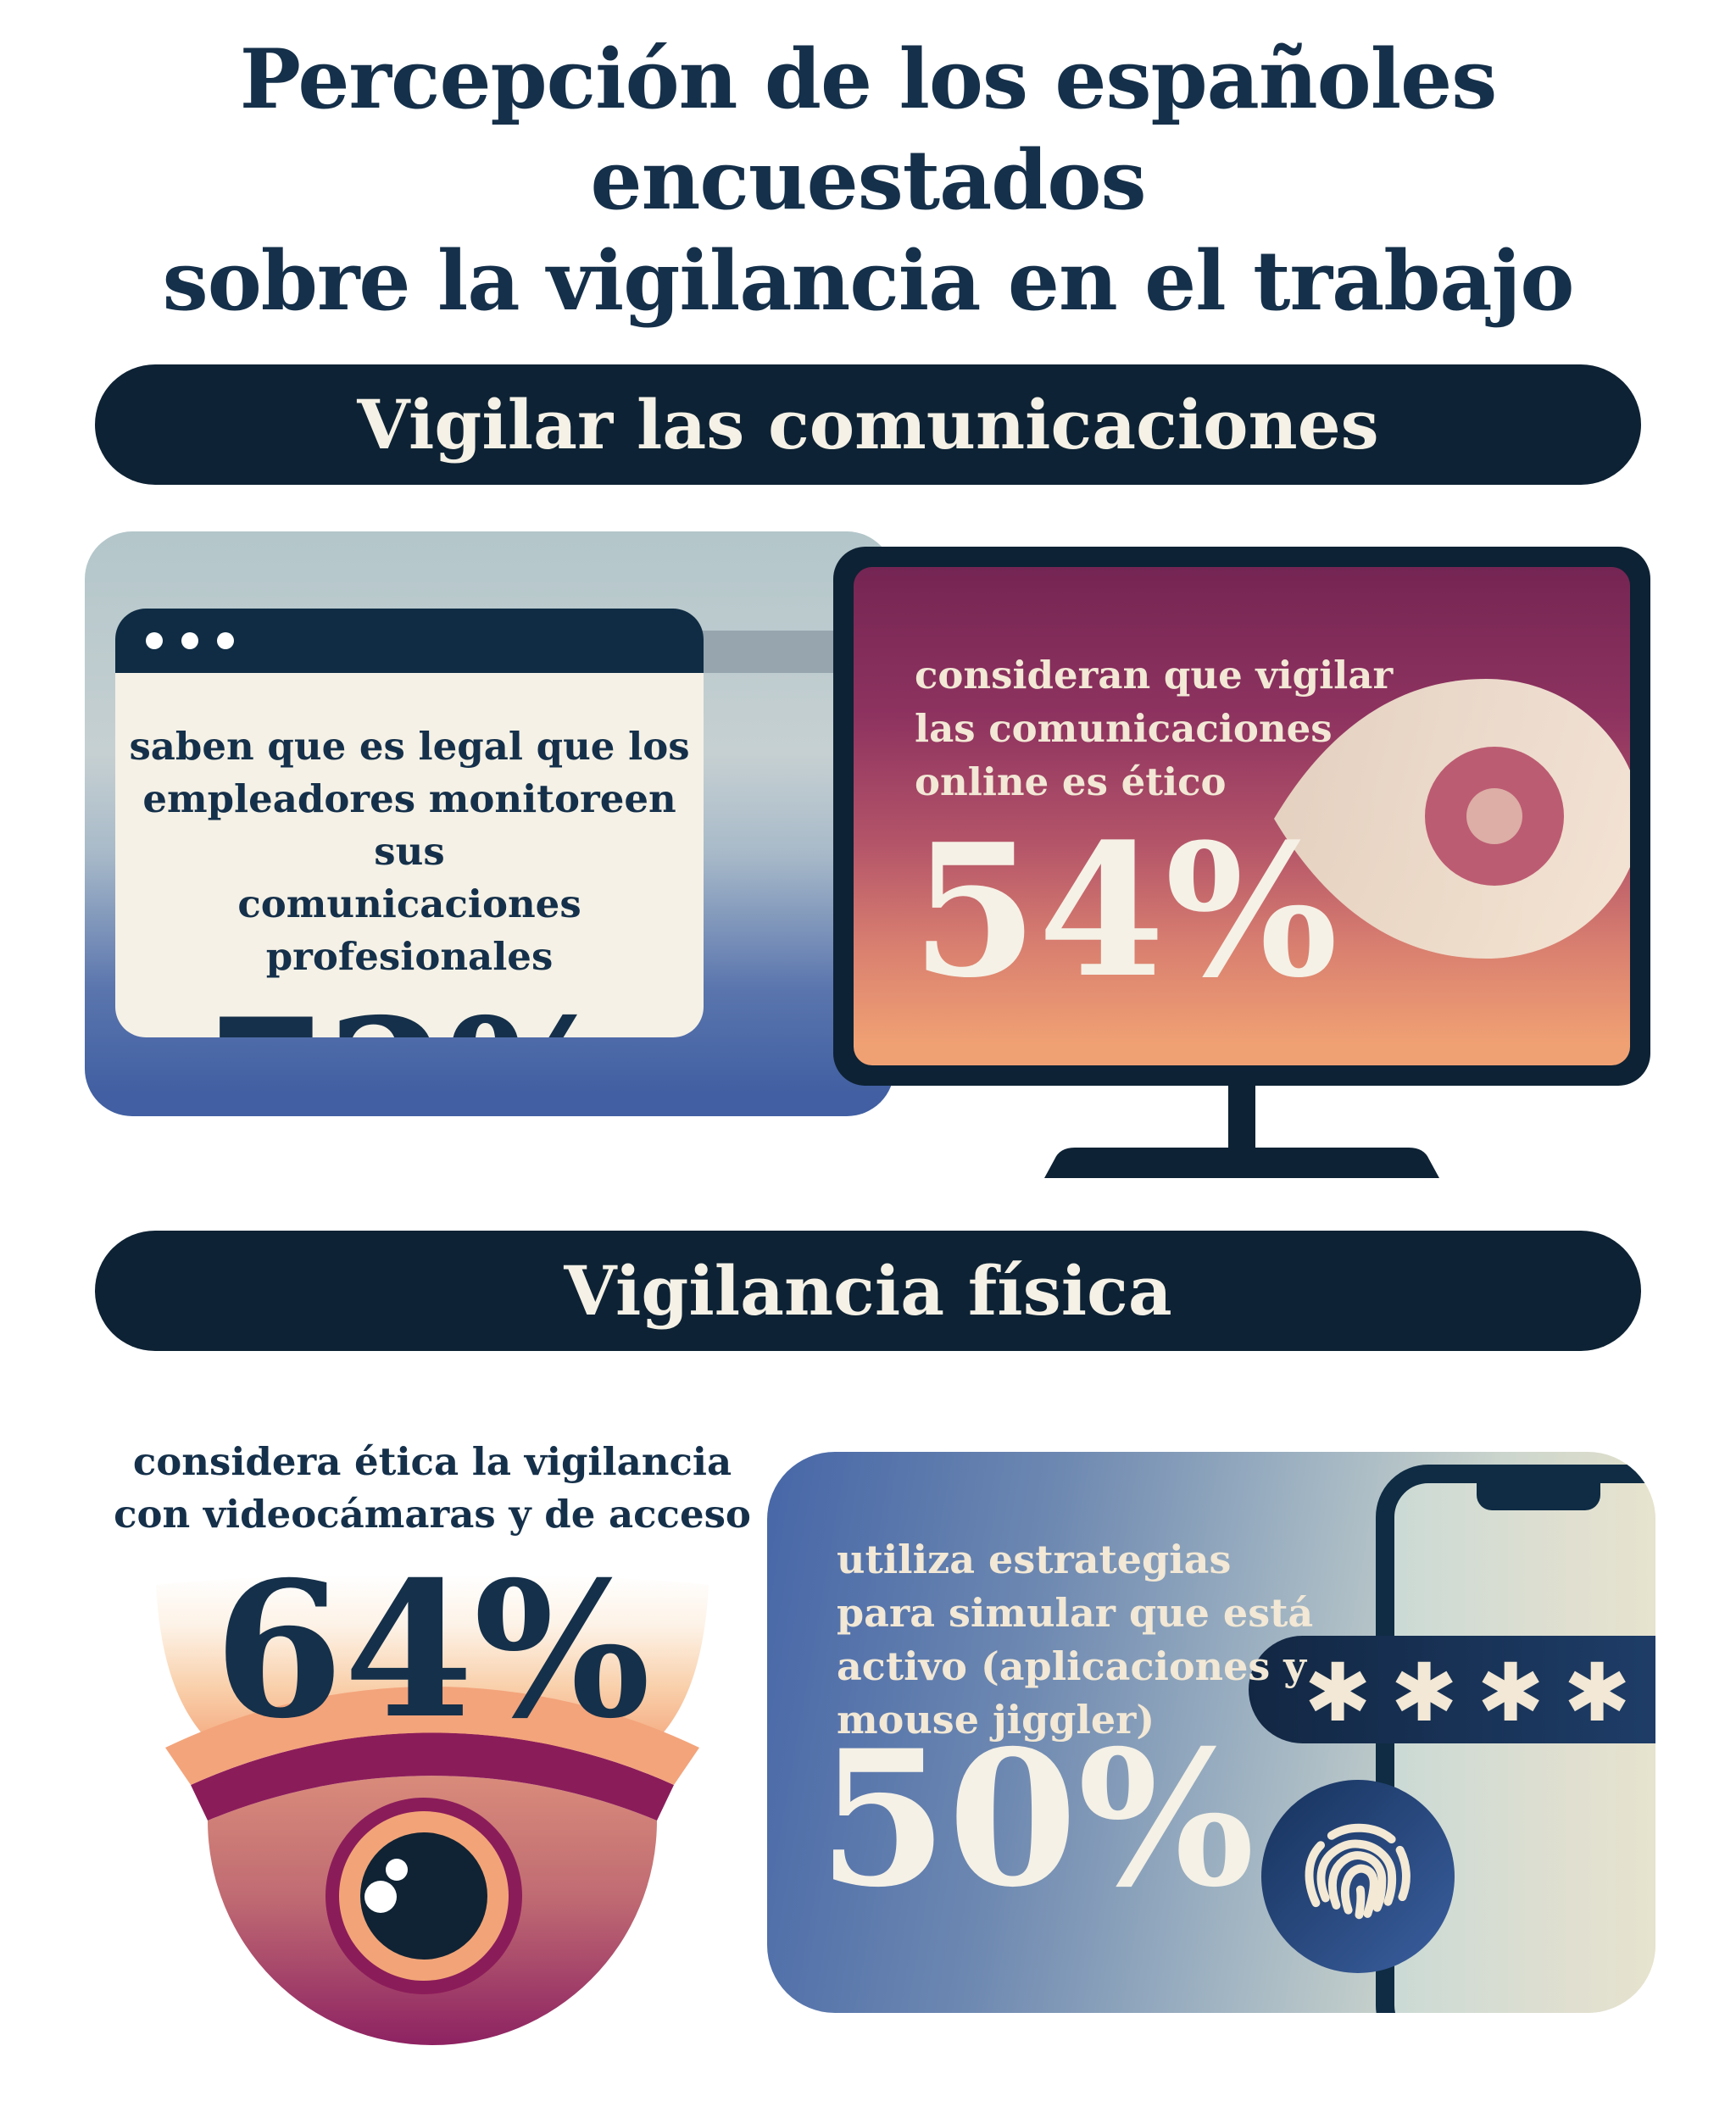 The image size is (1736, 2107). Describe the element at coordinates (1241, 1118) in the screenshot. I see `monitor-stand-neck` at that location.